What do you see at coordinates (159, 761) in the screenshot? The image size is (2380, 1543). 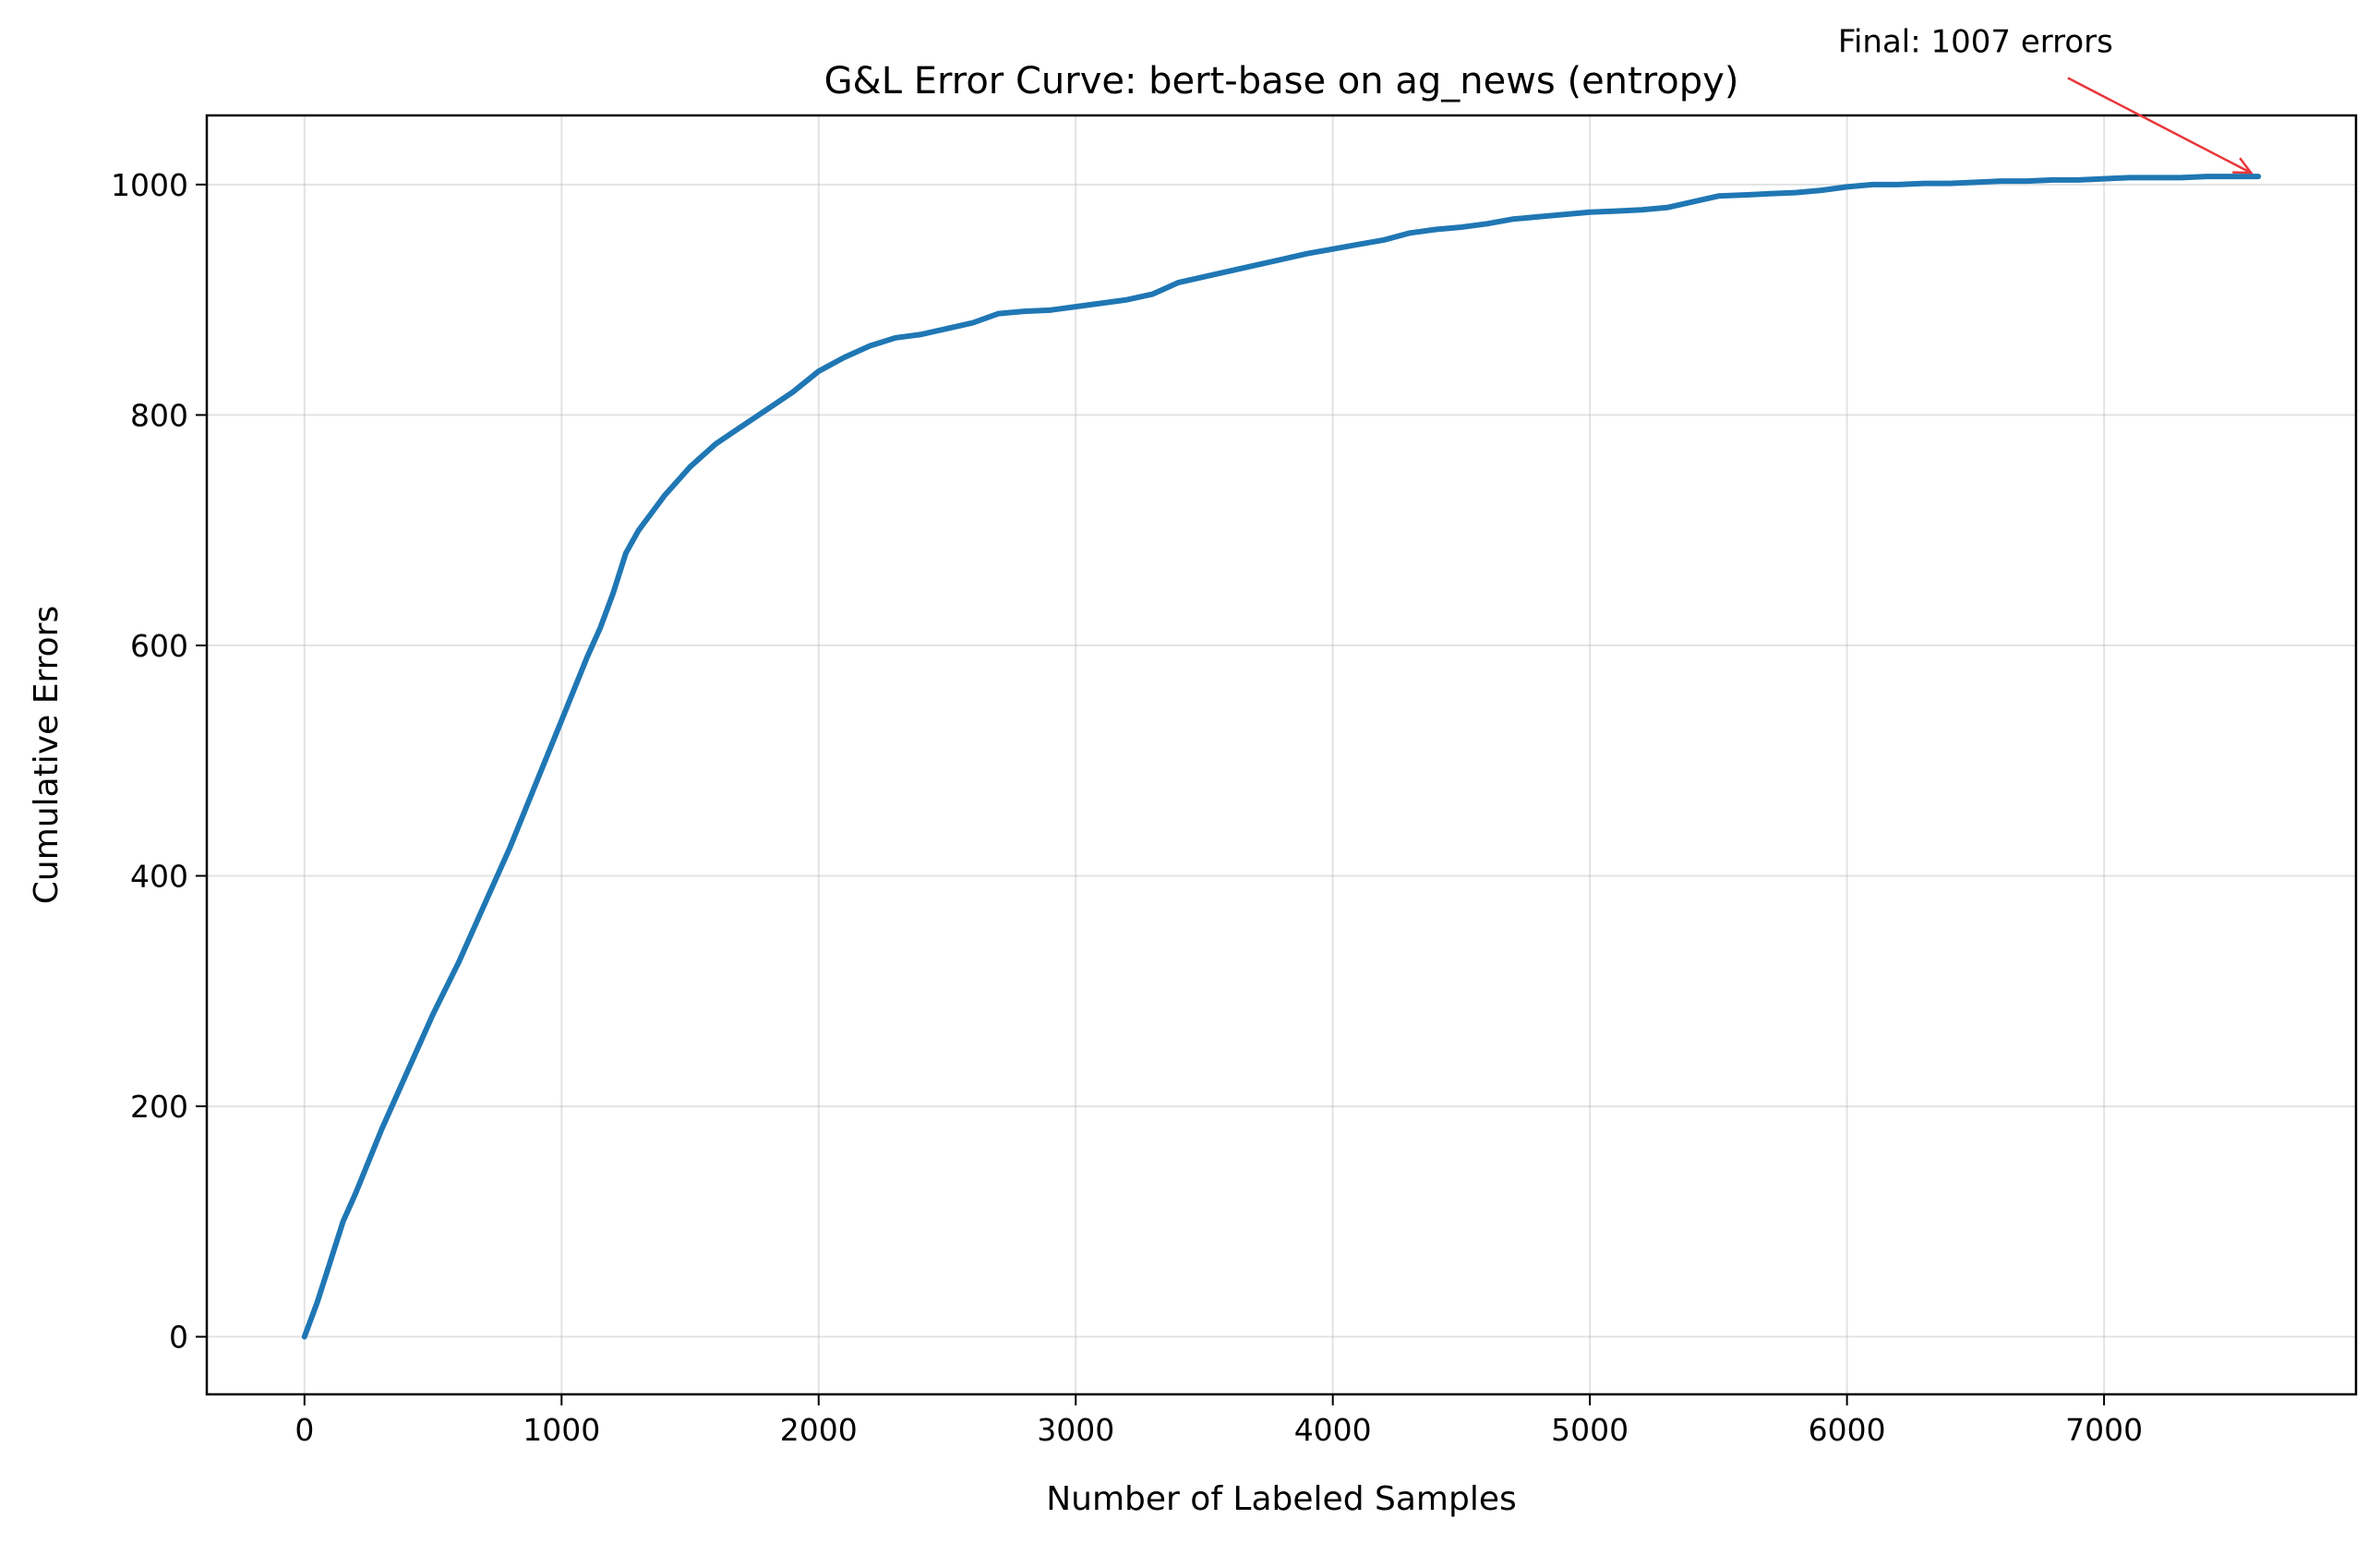 I see `y-axis-ticks: 0 200 400 600 800 1000` at bounding box center [159, 761].